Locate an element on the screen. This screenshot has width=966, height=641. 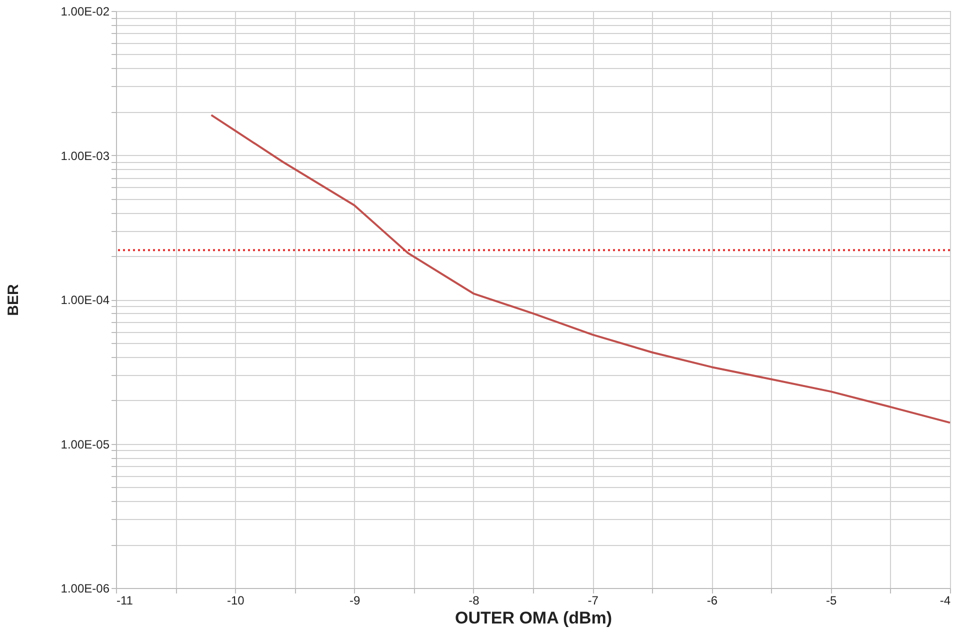
y-tick-label: 1.00E-06 is located at coordinates (85, 589).